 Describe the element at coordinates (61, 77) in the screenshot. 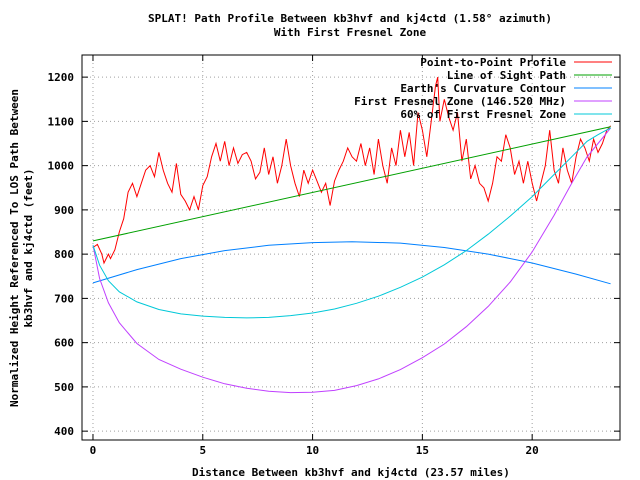

I see `y-tick-label: 1200` at that location.